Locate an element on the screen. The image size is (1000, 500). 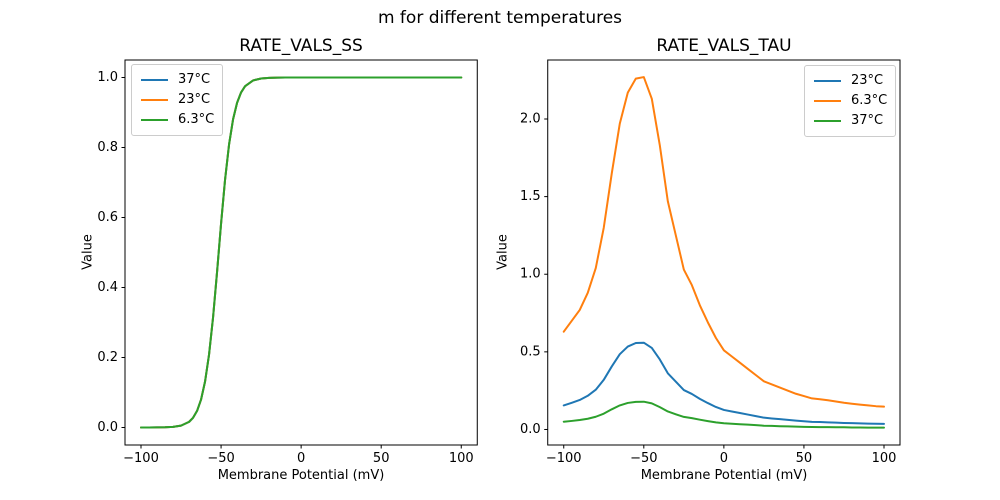
y-tick-label: 0.2 is located at coordinates (107, 357).